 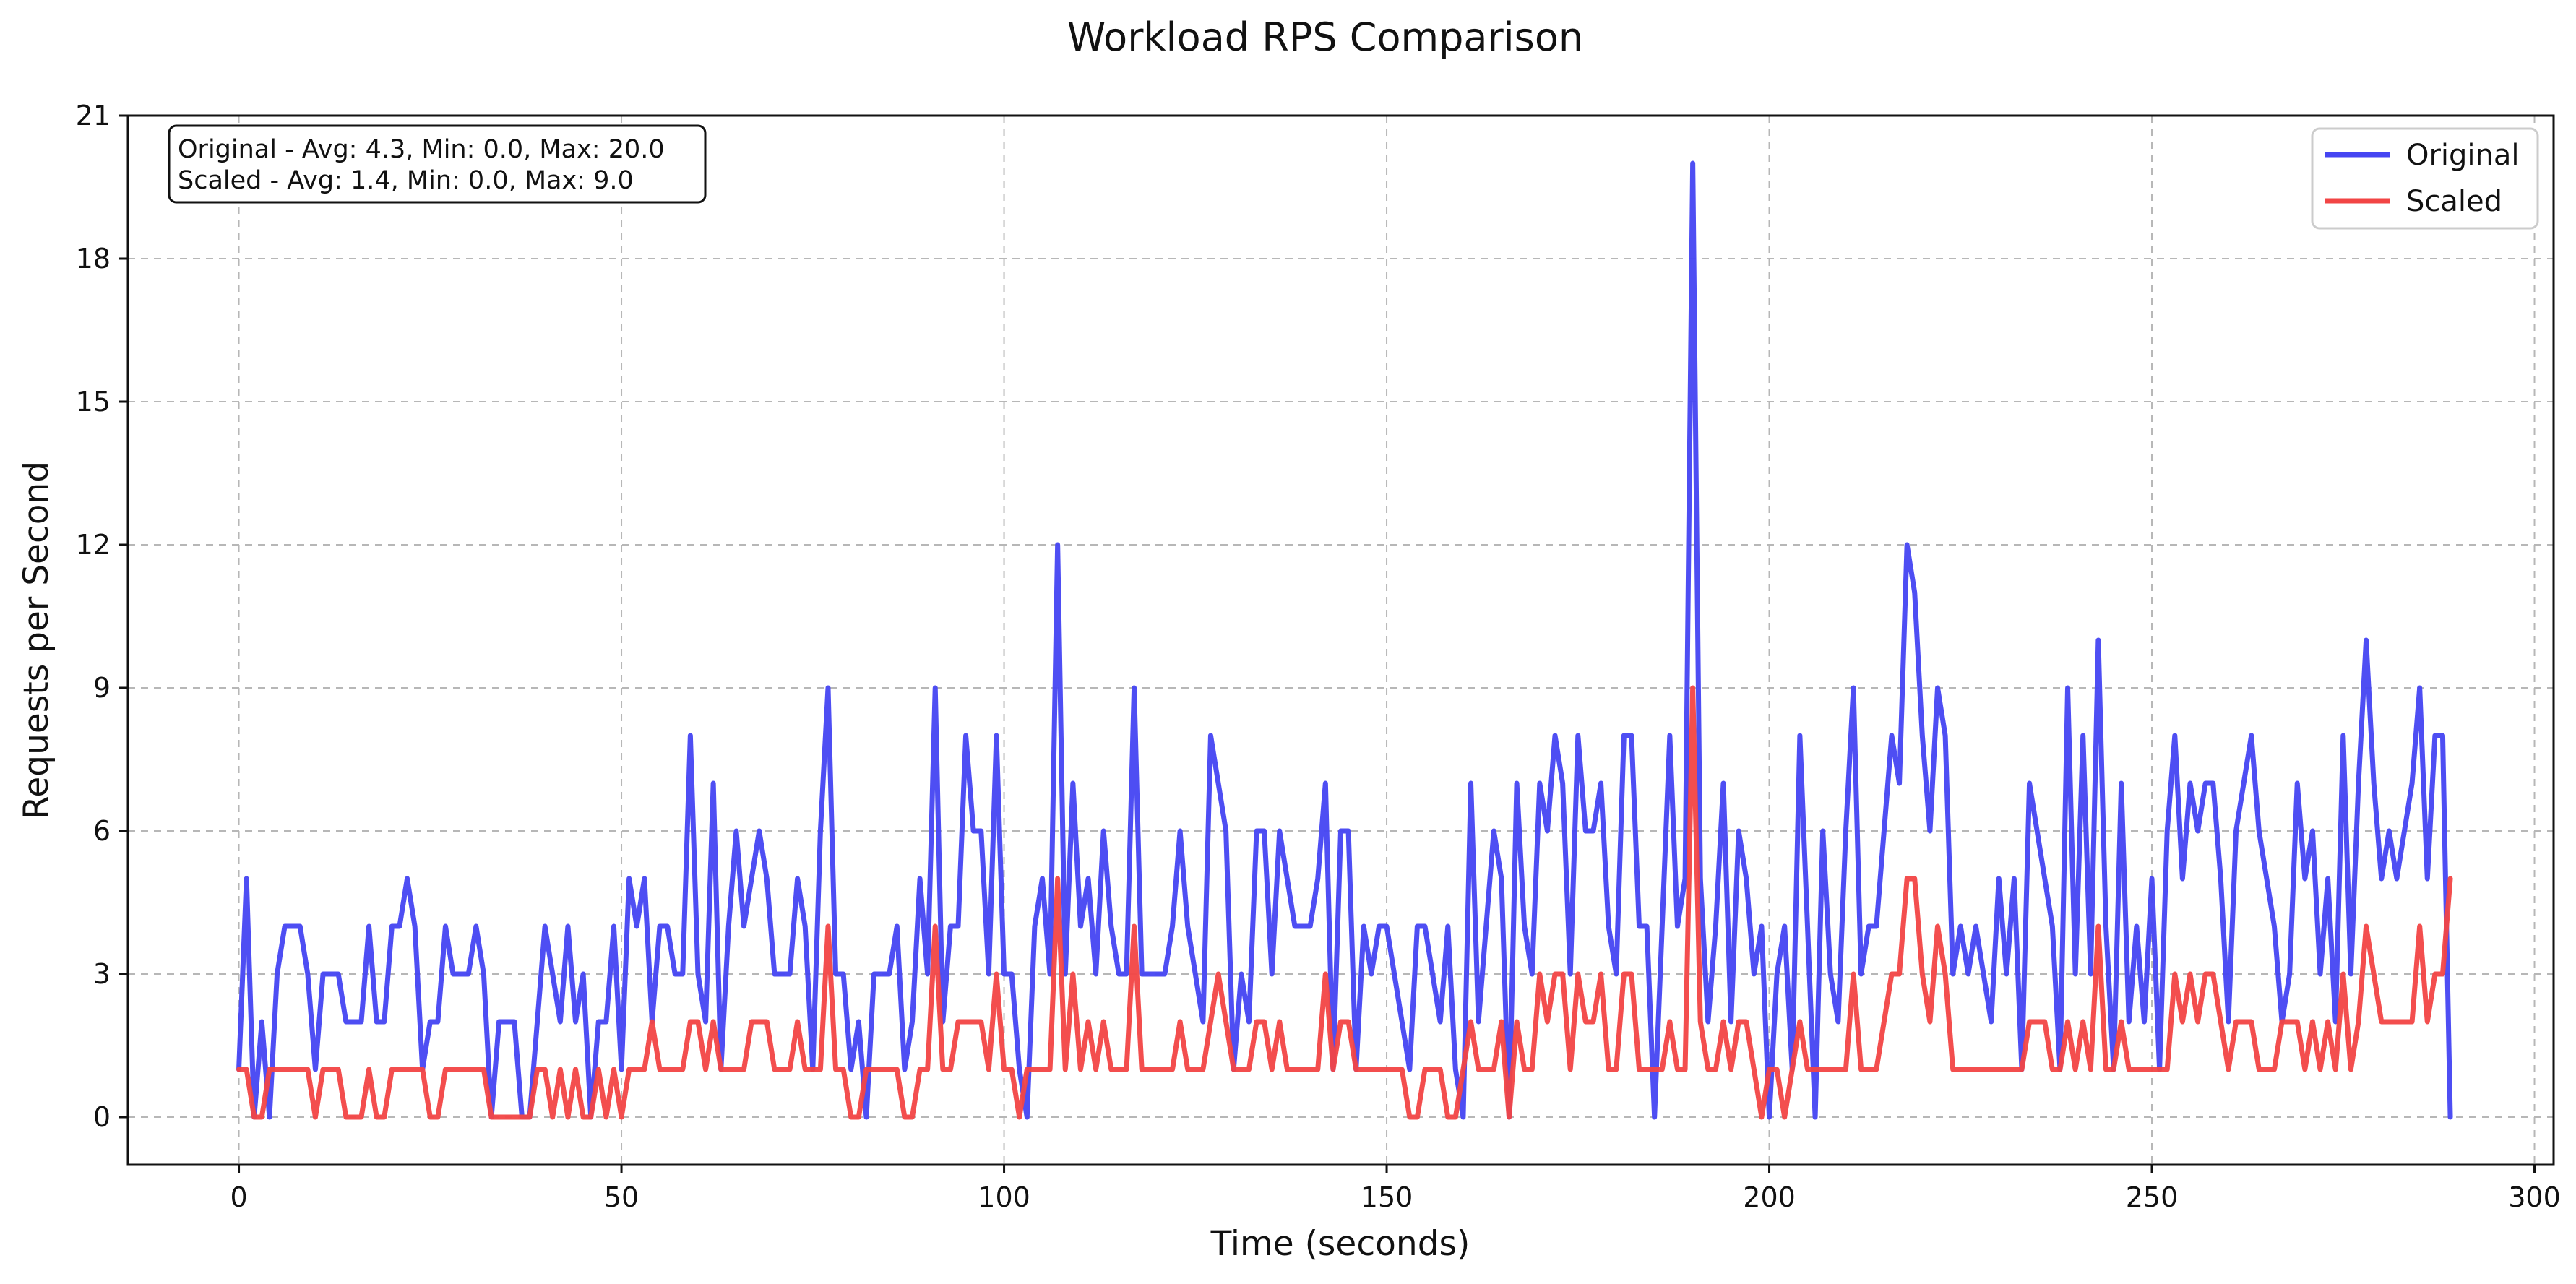 What do you see at coordinates (93, 116) in the screenshot?
I see `y-tick-label: 21` at bounding box center [93, 116].